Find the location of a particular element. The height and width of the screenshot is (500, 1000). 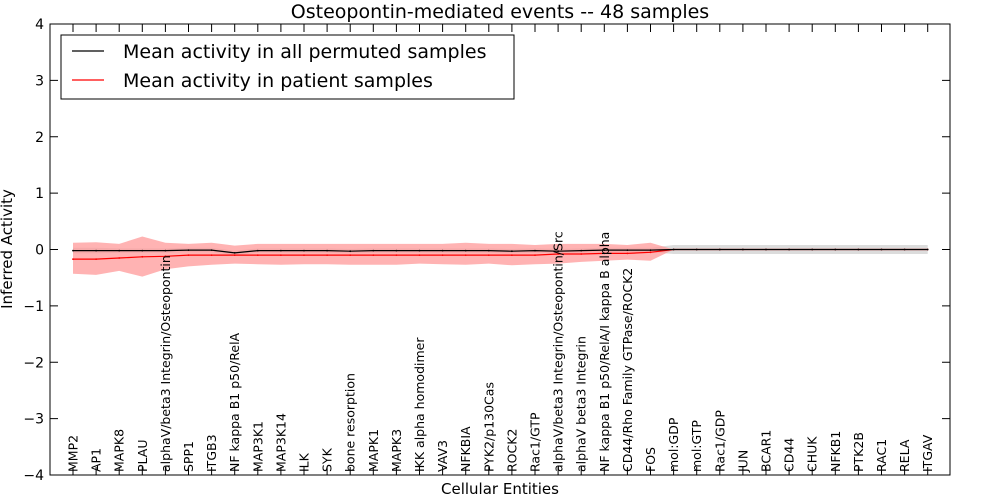

x-tick-label-2: MAPK8 is located at coordinates (119, 450).